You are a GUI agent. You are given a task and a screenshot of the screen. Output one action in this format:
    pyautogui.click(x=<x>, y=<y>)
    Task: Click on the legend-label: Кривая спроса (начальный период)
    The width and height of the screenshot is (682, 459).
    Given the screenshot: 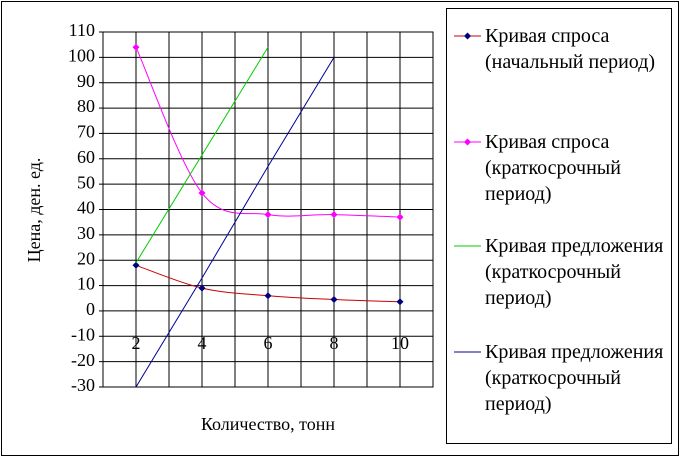 What is the action you would take?
    pyautogui.click(x=570, y=49)
    